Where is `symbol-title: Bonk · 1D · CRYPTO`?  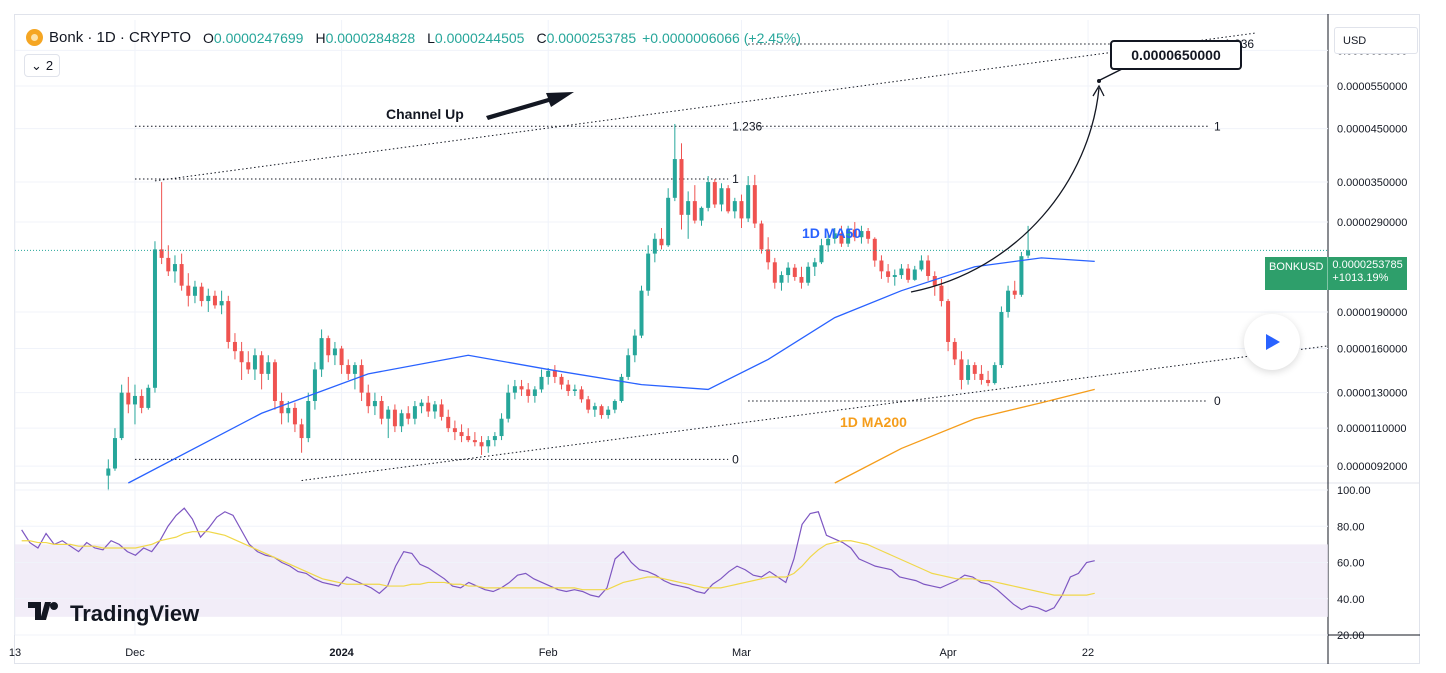
symbol-title: Bonk · 1D · CRYPTO is located at coordinates (120, 37).